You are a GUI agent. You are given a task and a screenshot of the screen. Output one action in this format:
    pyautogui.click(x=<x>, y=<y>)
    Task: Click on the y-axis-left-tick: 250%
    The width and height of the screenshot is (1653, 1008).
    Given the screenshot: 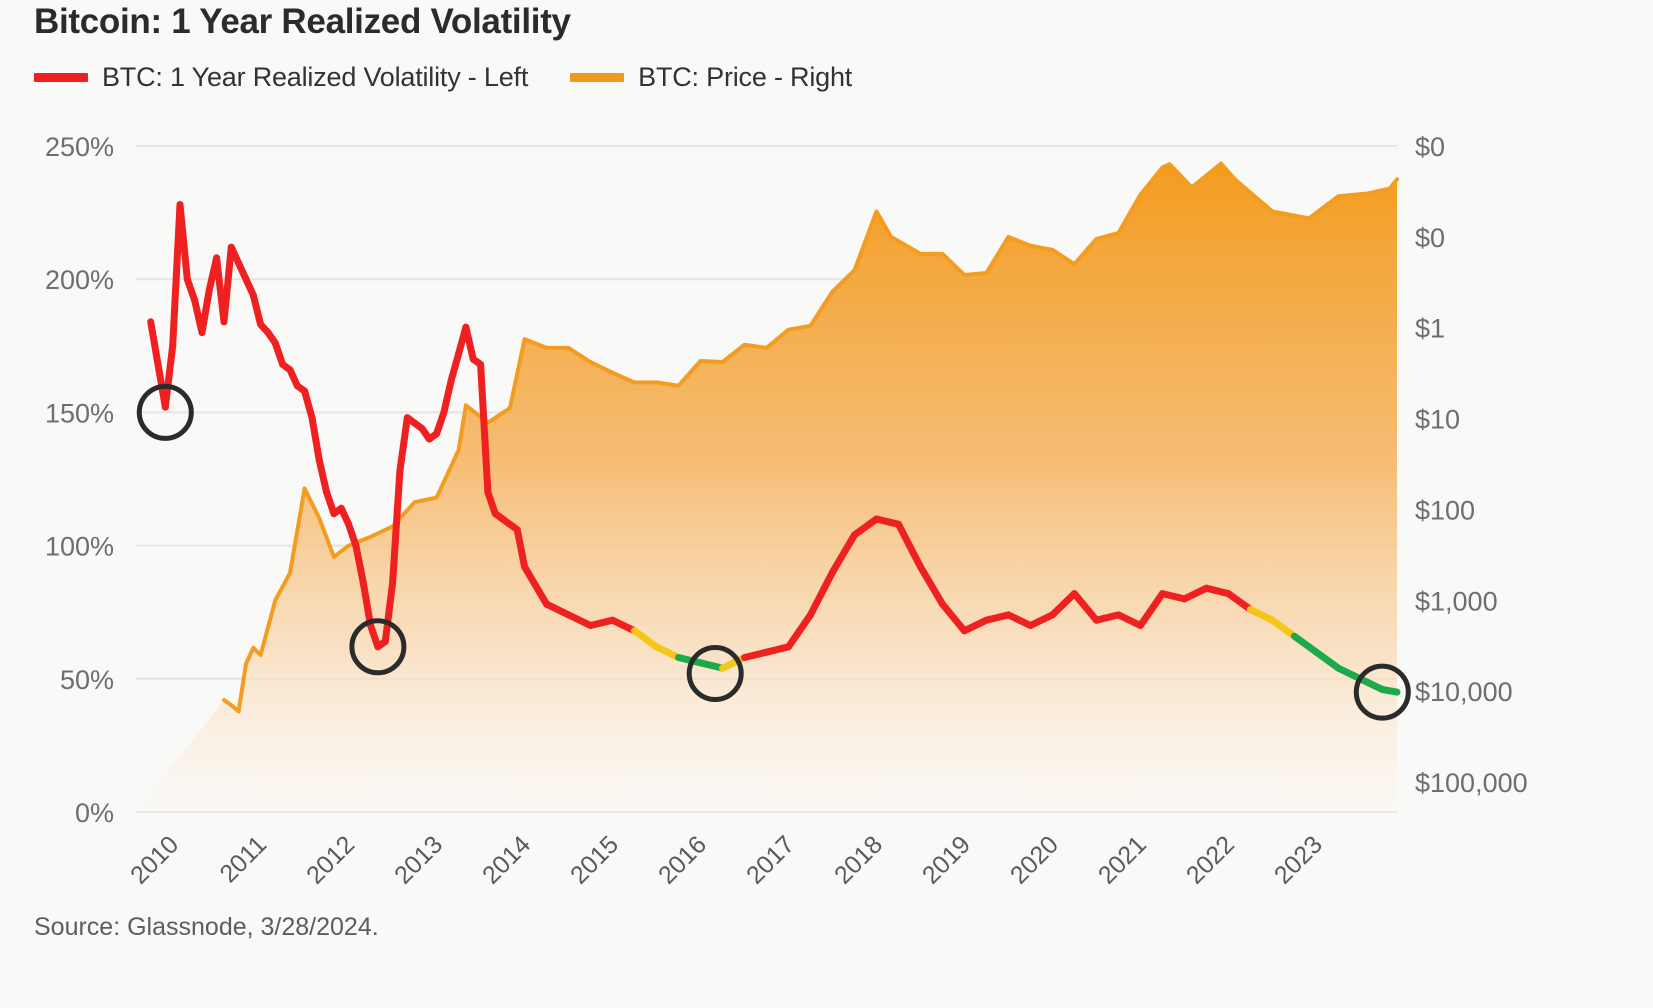 What is the action you would take?
    pyautogui.click(x=79, y=147)
    